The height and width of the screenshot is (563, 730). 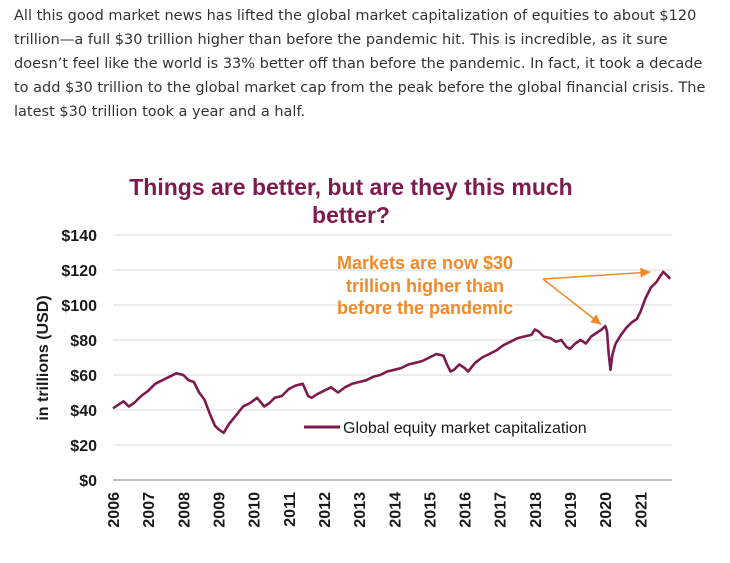 I want to click on y-tick-label: $40, so click(x=83, y=411).